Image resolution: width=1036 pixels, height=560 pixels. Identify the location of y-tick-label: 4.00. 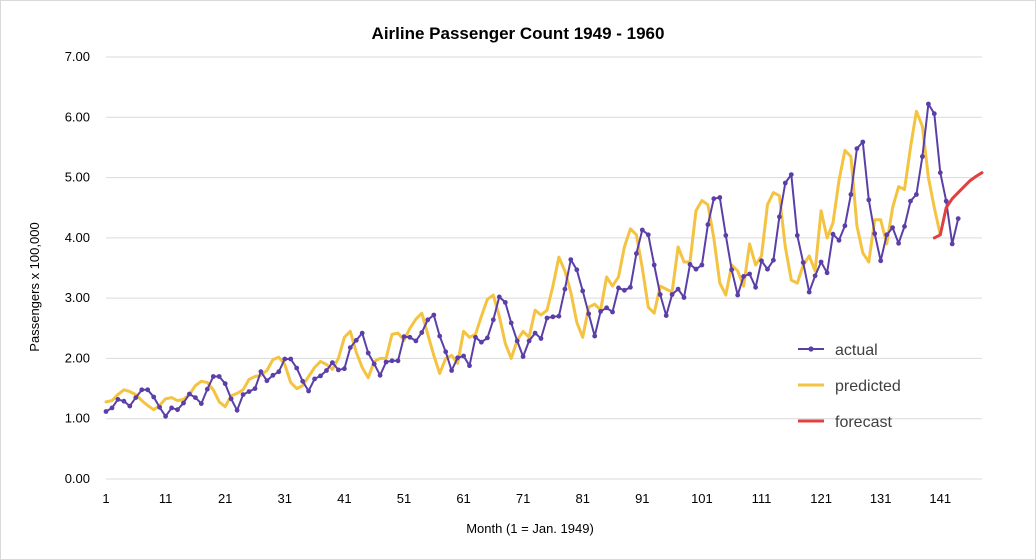
(77, 237).